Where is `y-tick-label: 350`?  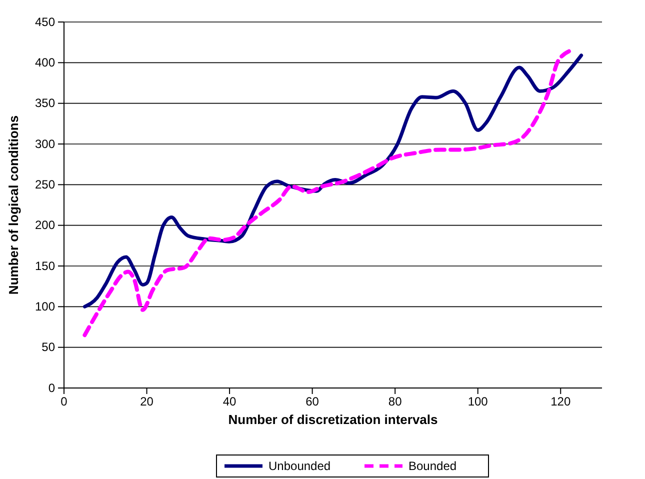
y-tick-label: 350 is located at coordinates (45, 103).